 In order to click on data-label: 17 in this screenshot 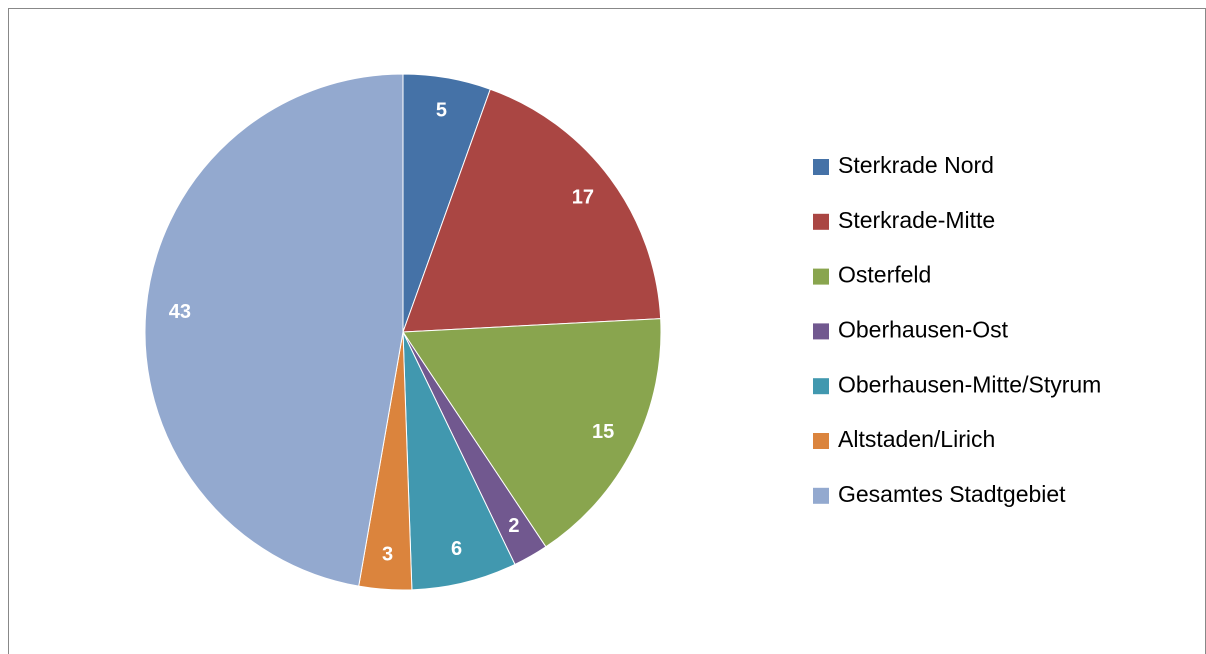, I will do `click(583, 198)`.